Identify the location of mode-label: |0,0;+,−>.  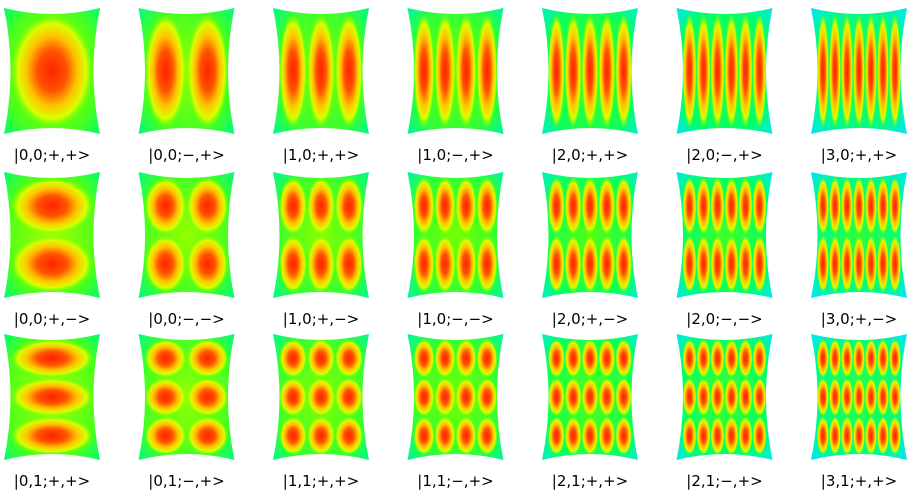
(52, 319).